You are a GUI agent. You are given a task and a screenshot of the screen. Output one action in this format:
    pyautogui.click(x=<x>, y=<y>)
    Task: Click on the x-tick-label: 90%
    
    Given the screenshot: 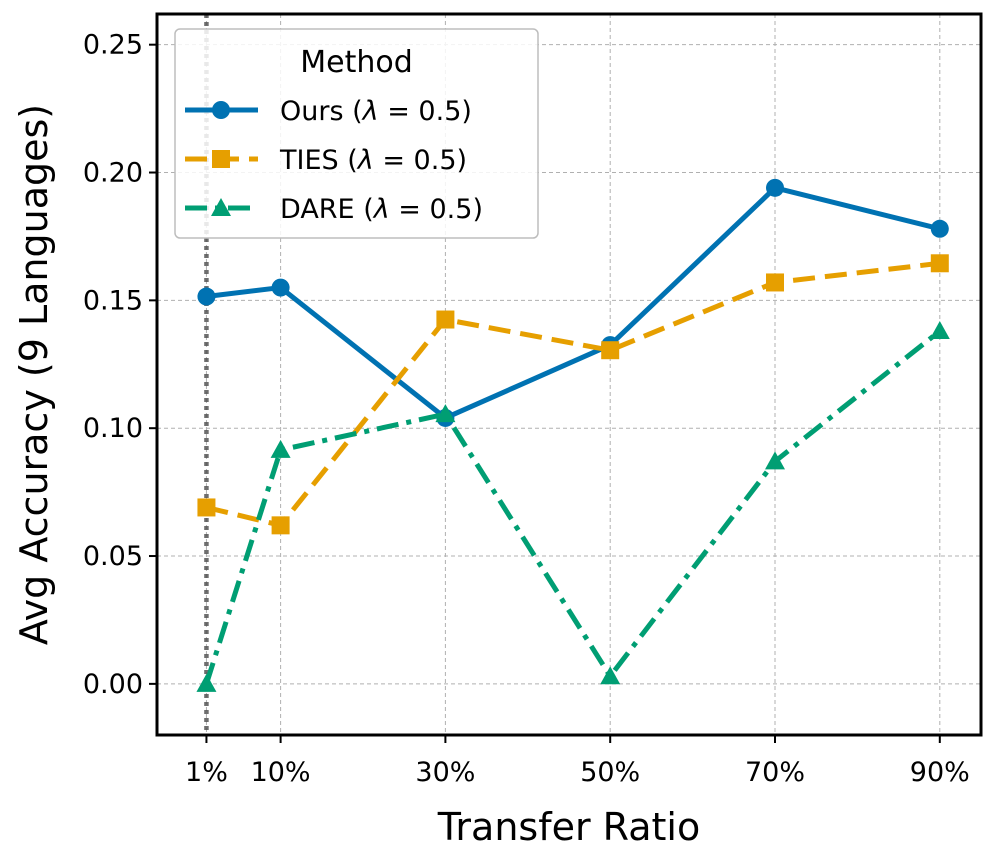 What is the action you would take?
    pyautogui.click(x=940, y=772)
    